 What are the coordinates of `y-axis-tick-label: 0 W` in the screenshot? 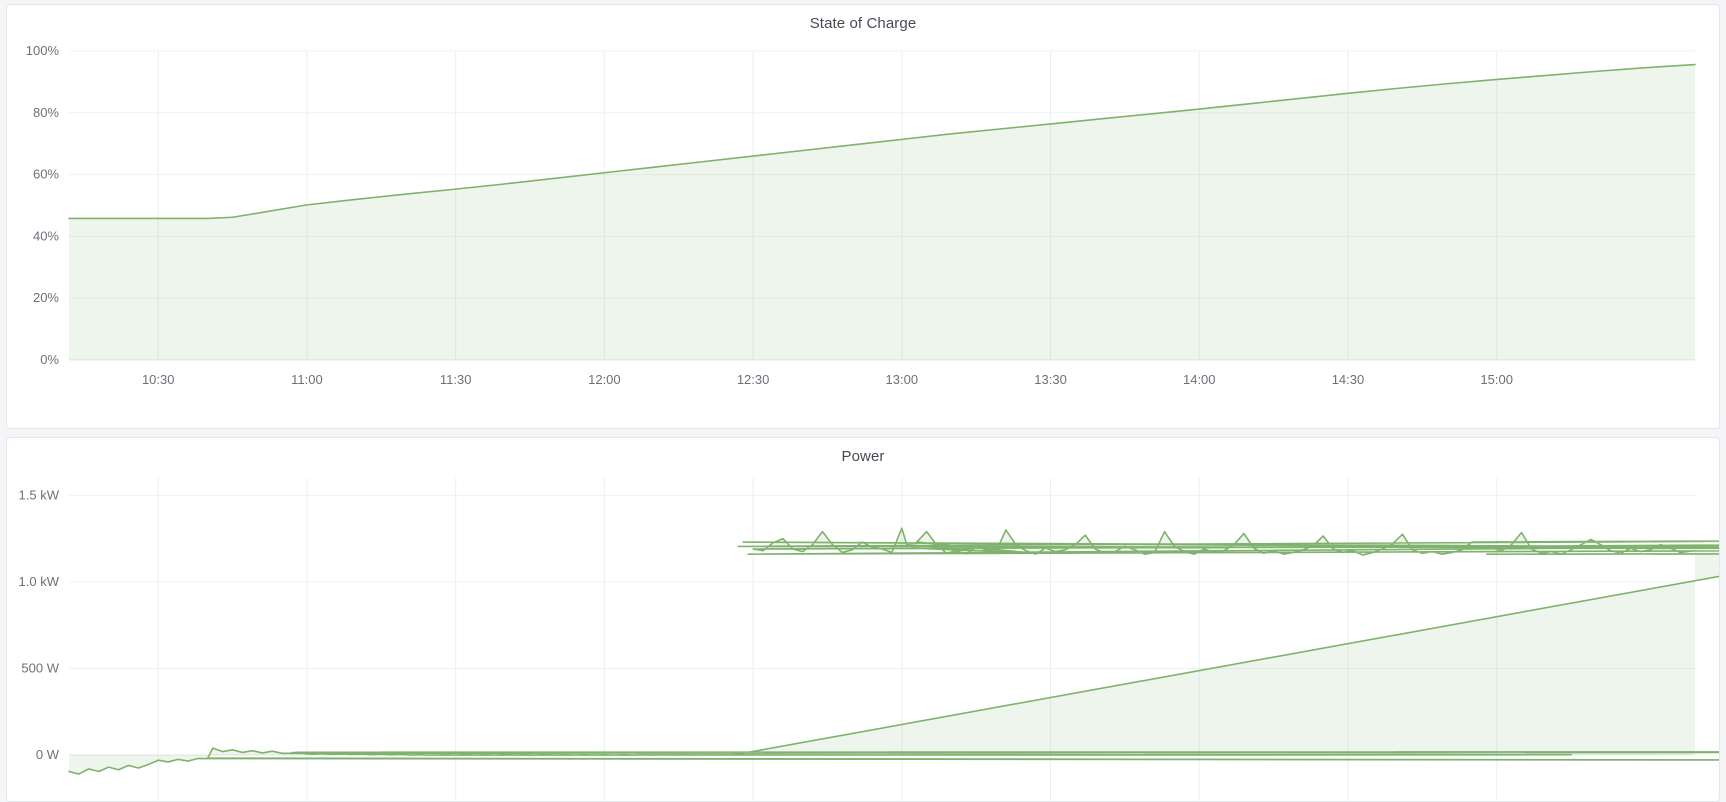 It's located at (48, 754).